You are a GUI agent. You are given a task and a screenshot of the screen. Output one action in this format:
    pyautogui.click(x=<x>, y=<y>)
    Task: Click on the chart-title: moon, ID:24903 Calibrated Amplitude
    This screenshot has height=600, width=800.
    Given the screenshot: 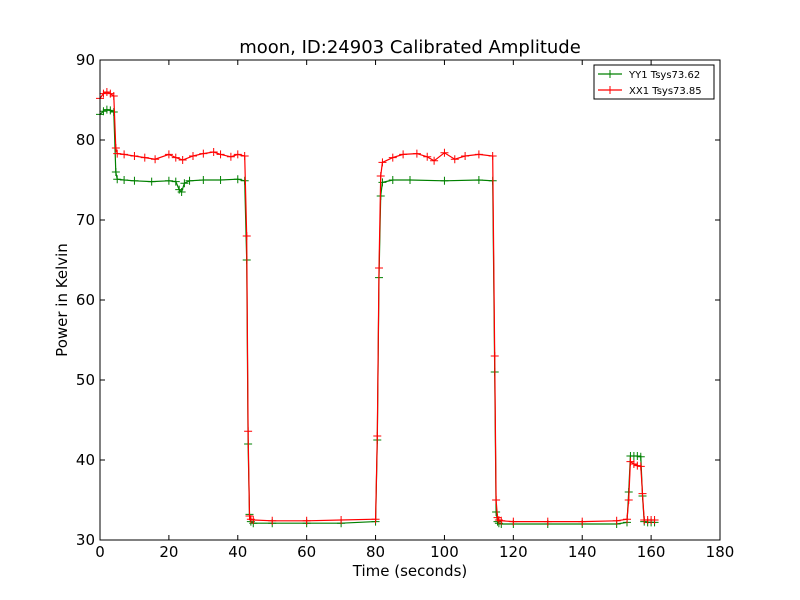 What is the action you would take?
    pyautogui.click(x=410, y=47)
    